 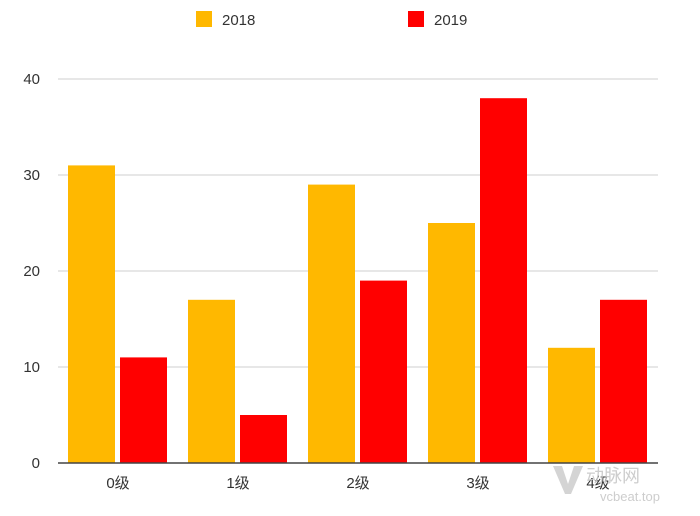 What do you see at coordinates (630, 496) in the screenshot?
I see `watermark-en: vcbeat.top` at bounding box center [630, 496].